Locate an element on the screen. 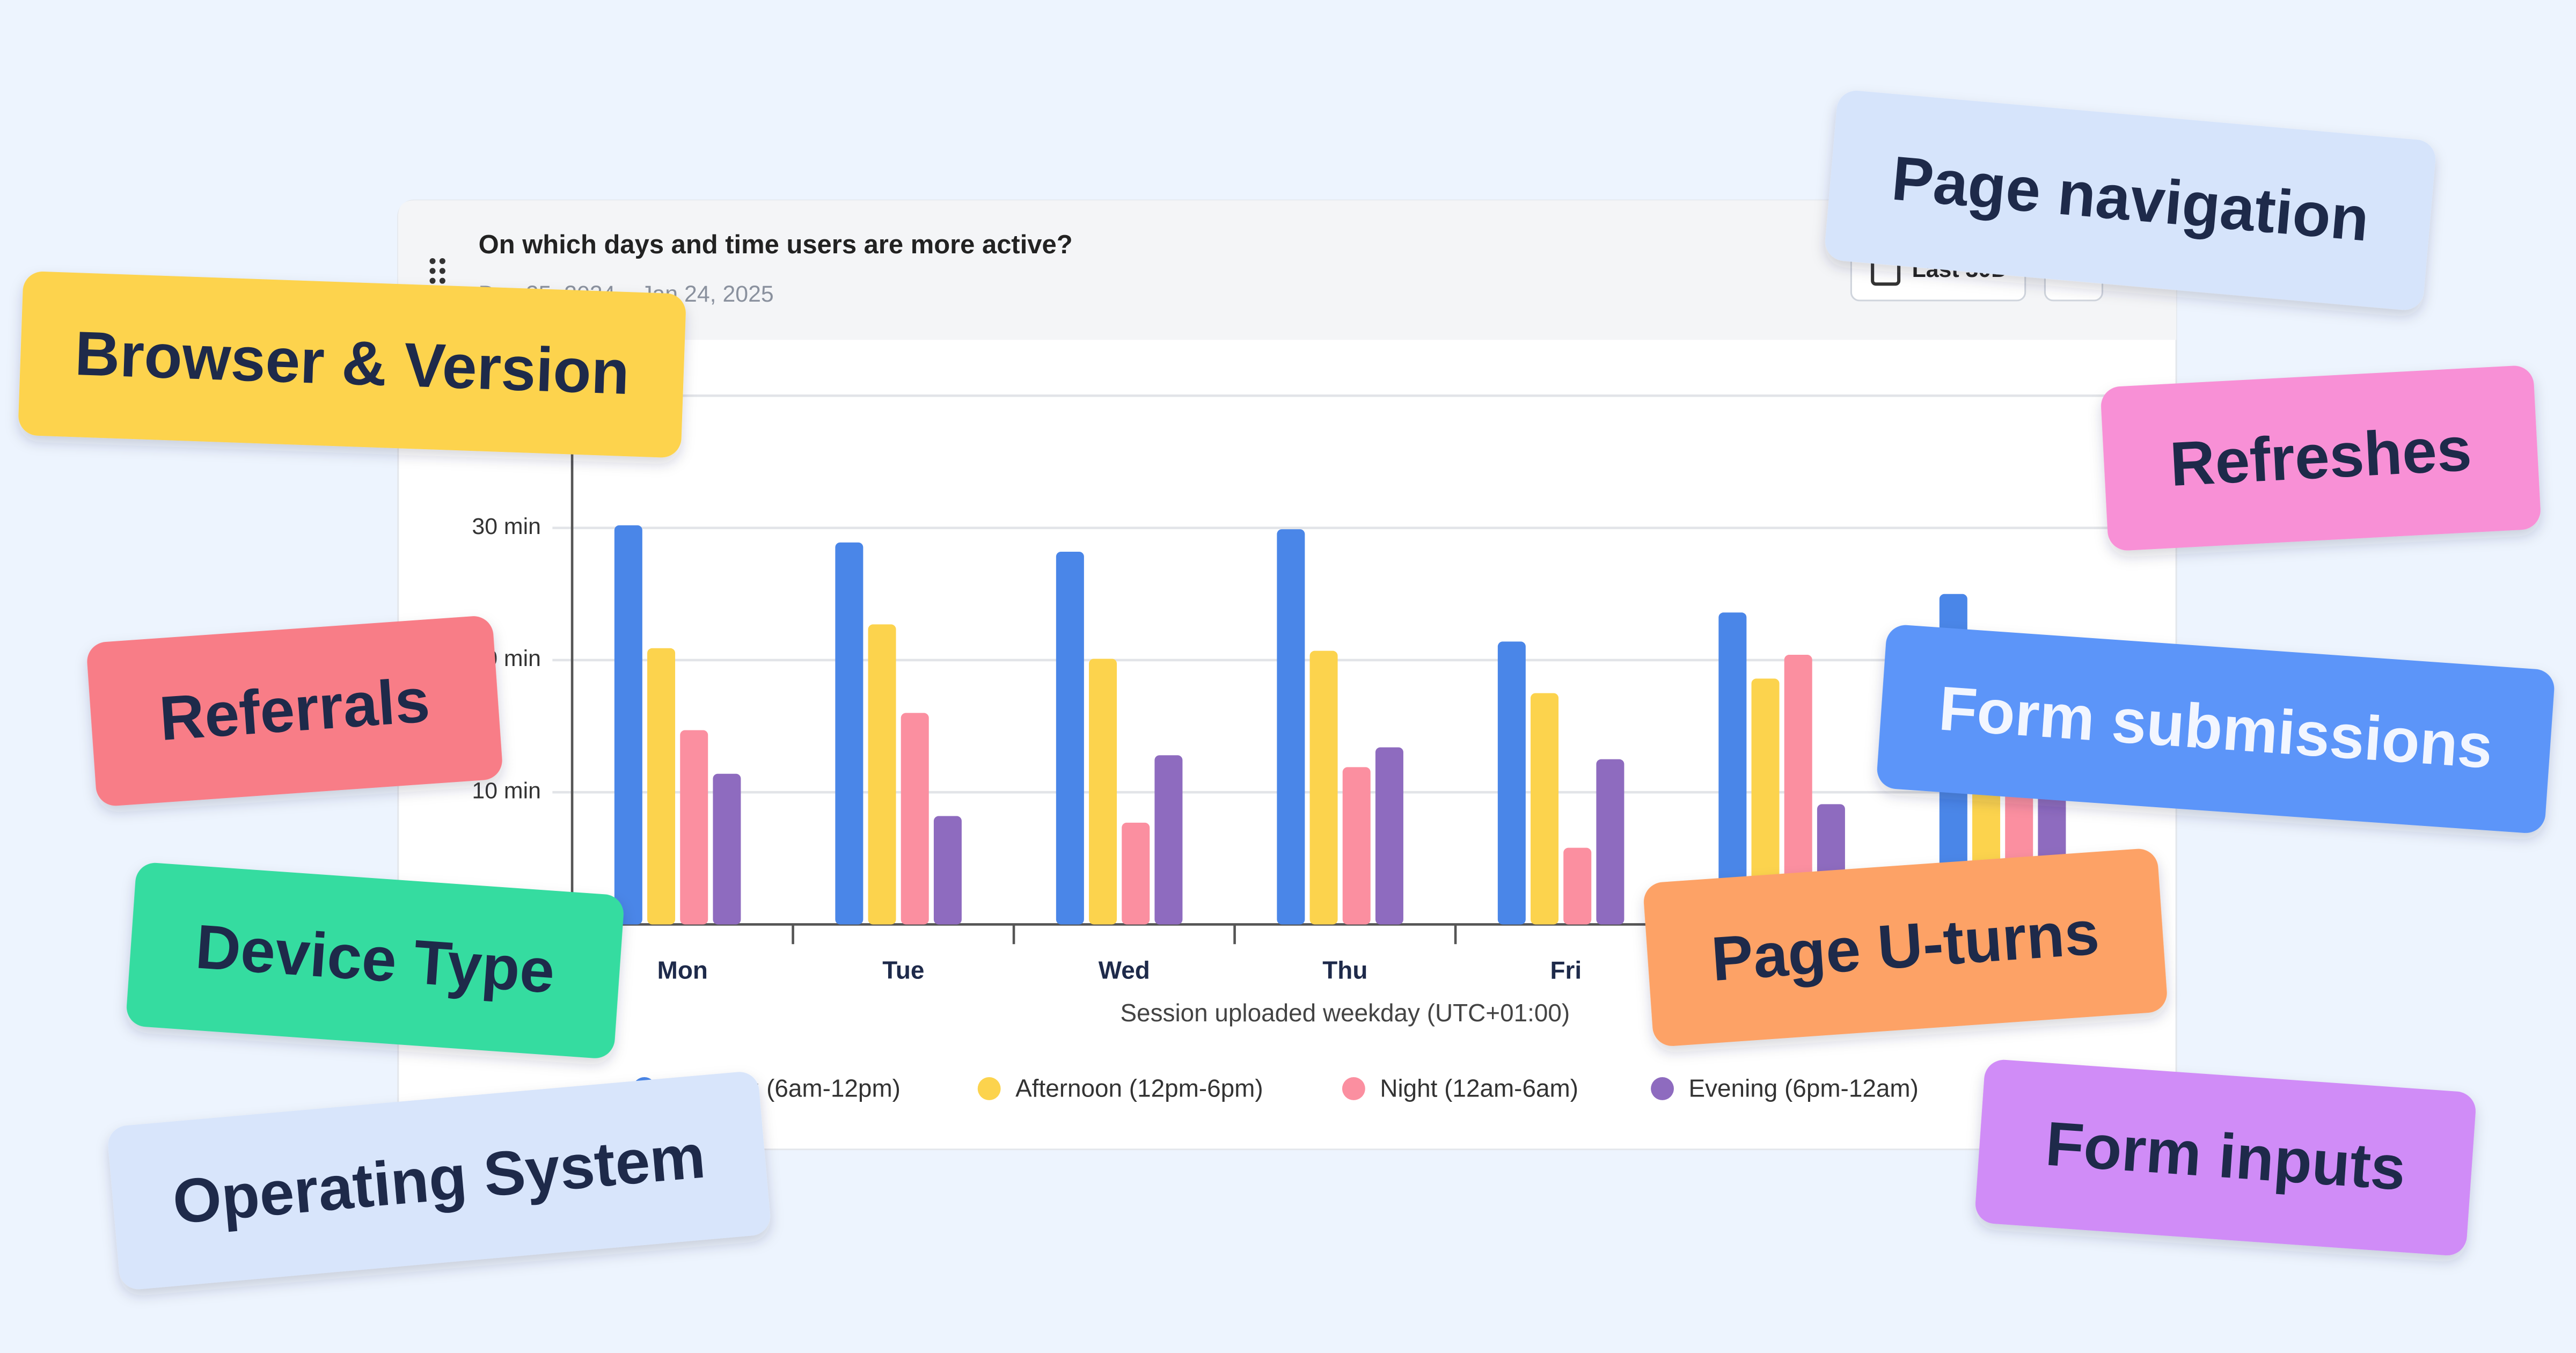 This screenshot has height=1353, width=2576. tag-label: Refreshes is located at coordinates (2320, 457).